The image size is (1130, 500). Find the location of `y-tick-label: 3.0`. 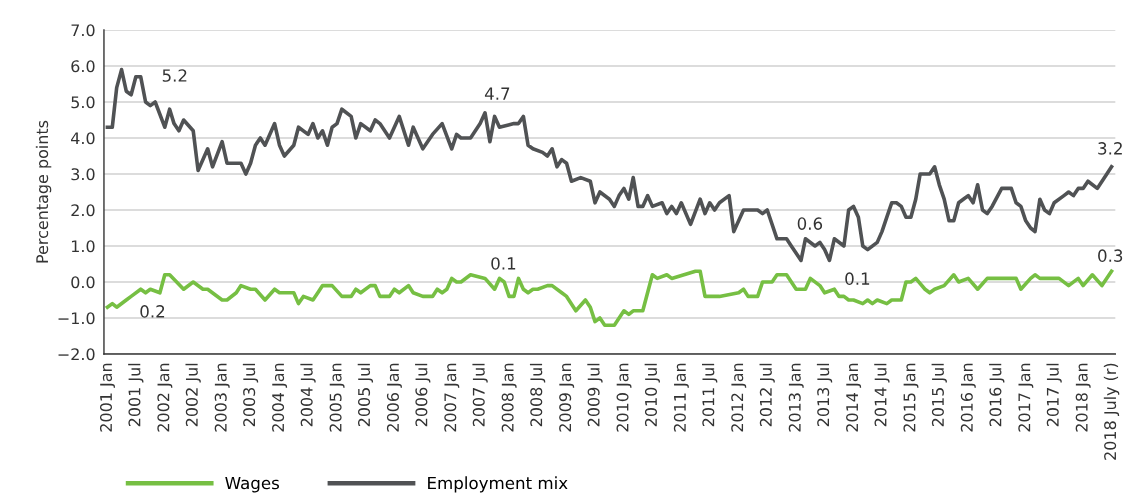

y-tick-label: 3.0 is located at coordinates (83, 174).